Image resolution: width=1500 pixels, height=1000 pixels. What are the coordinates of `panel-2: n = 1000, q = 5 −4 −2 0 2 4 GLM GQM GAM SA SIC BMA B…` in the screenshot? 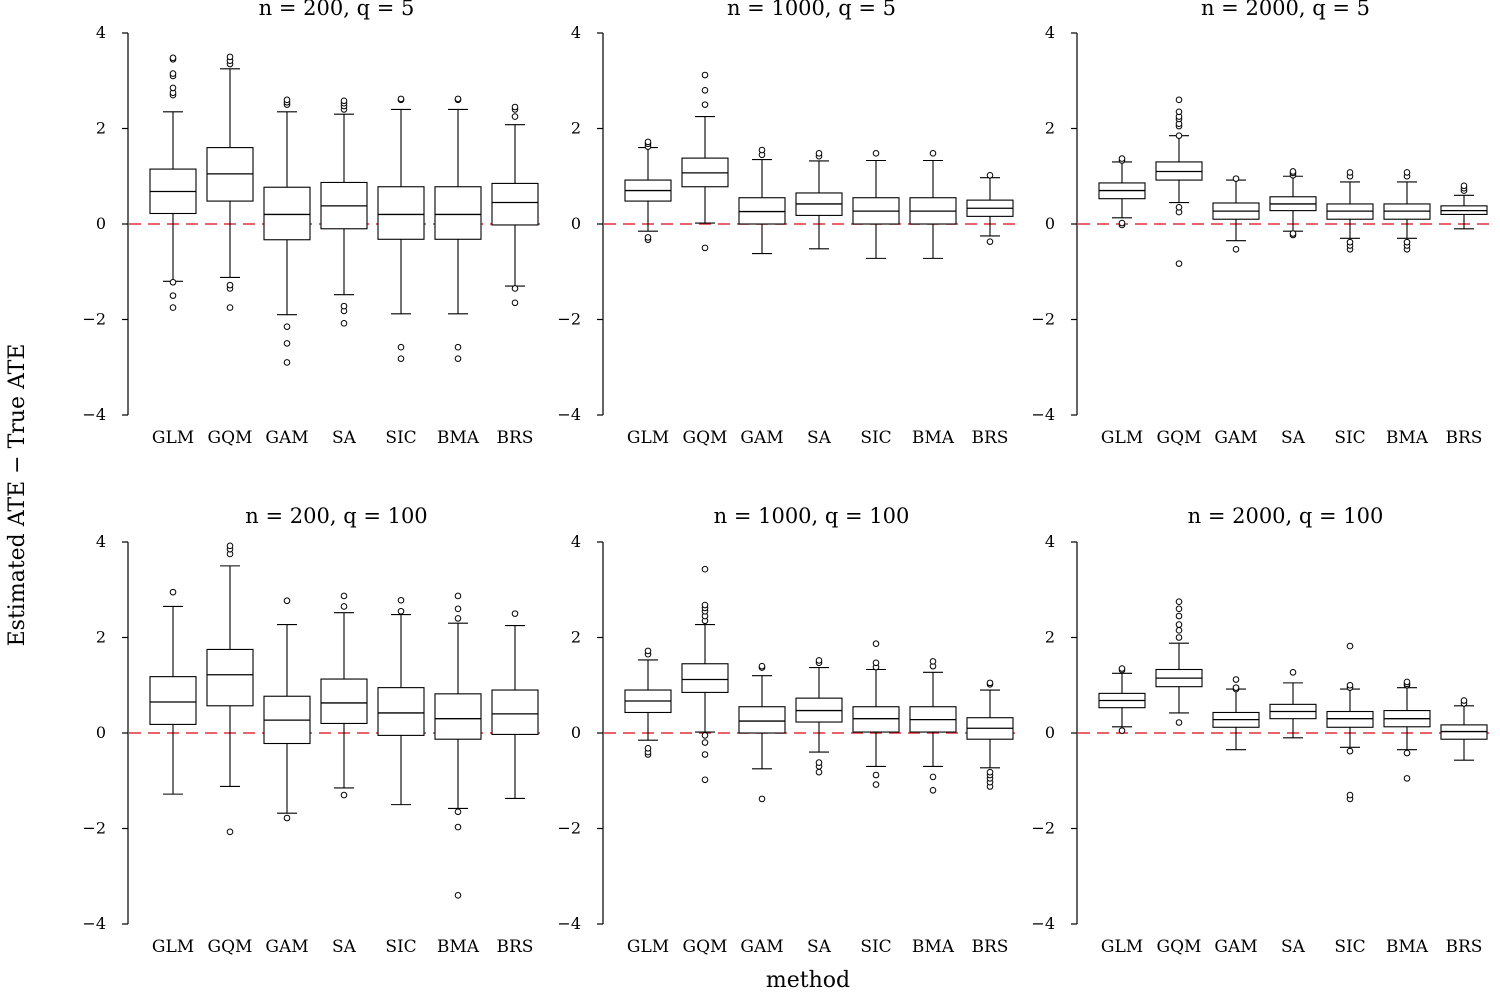 It's located at (788, 224).